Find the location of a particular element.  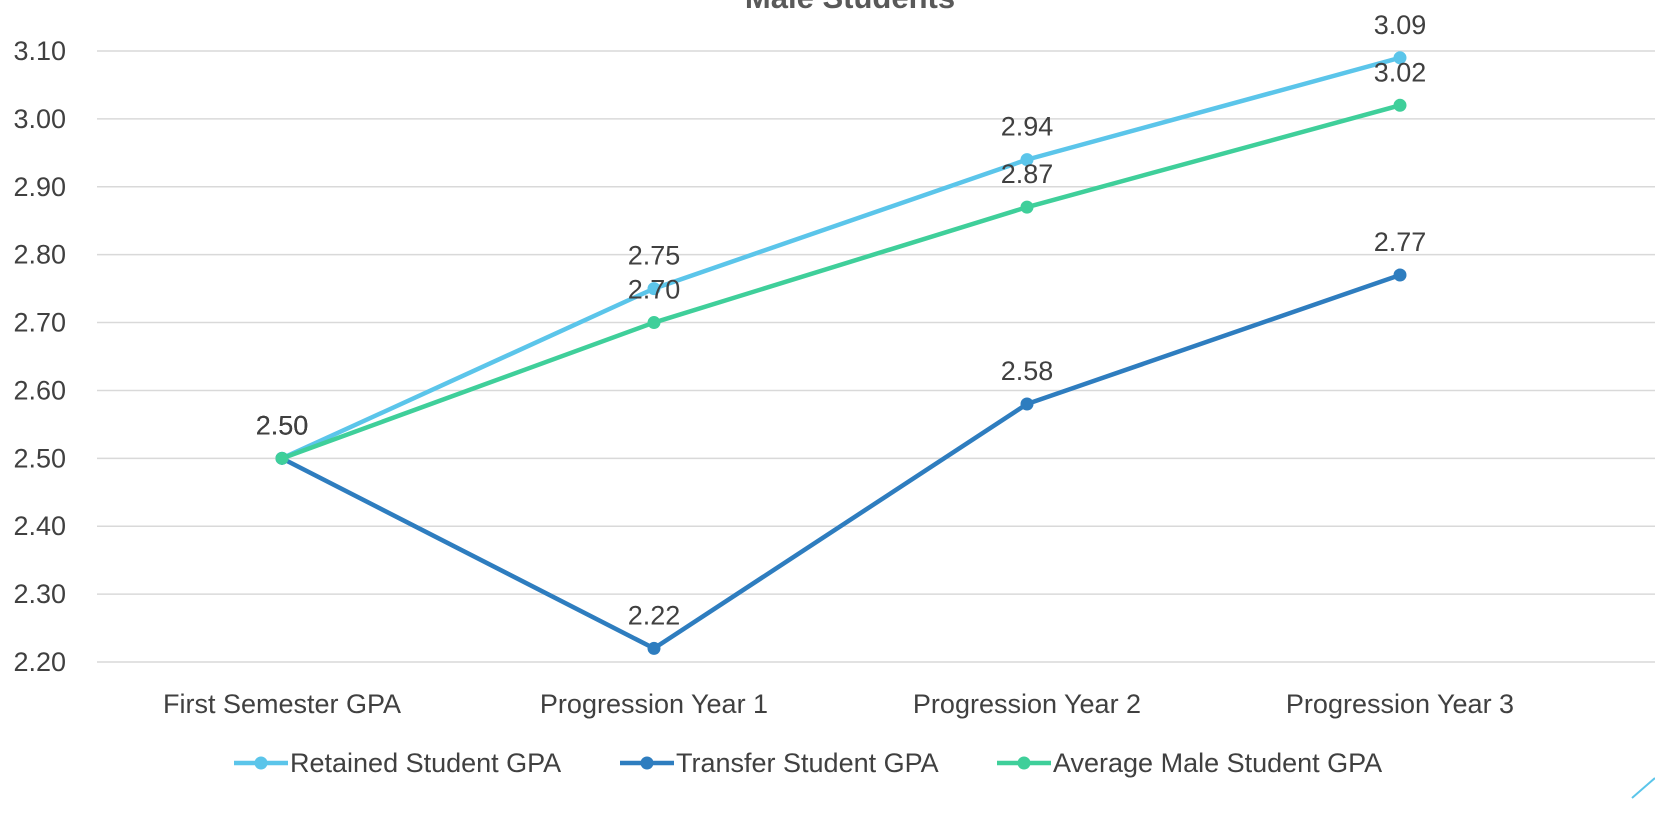

legend-item: Average Male Student GPA is located at coordinates (1189, 763).